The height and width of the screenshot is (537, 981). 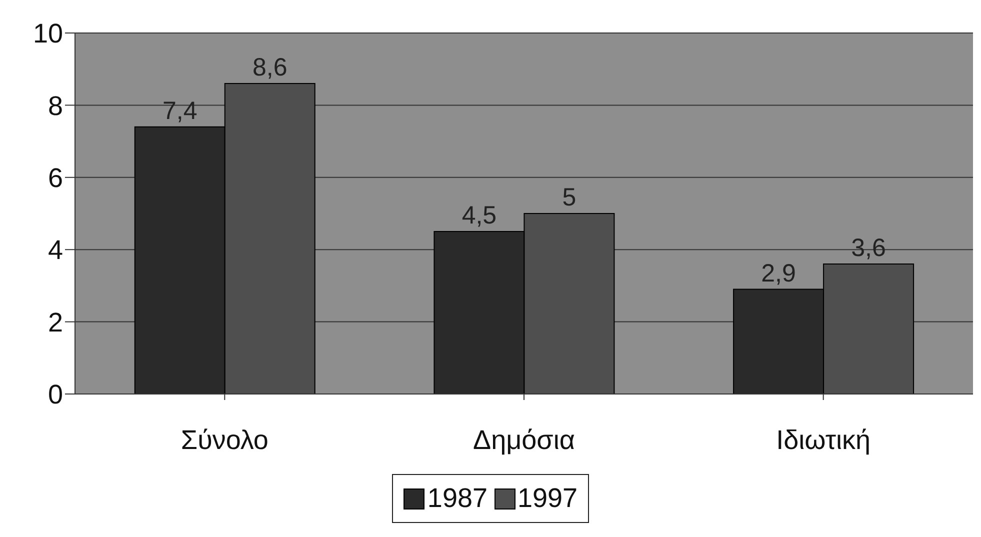 What do you see at coordinates (778, 273) in the screenshot?
I see `data-label: 2,9` at bounding box center [778, 273].